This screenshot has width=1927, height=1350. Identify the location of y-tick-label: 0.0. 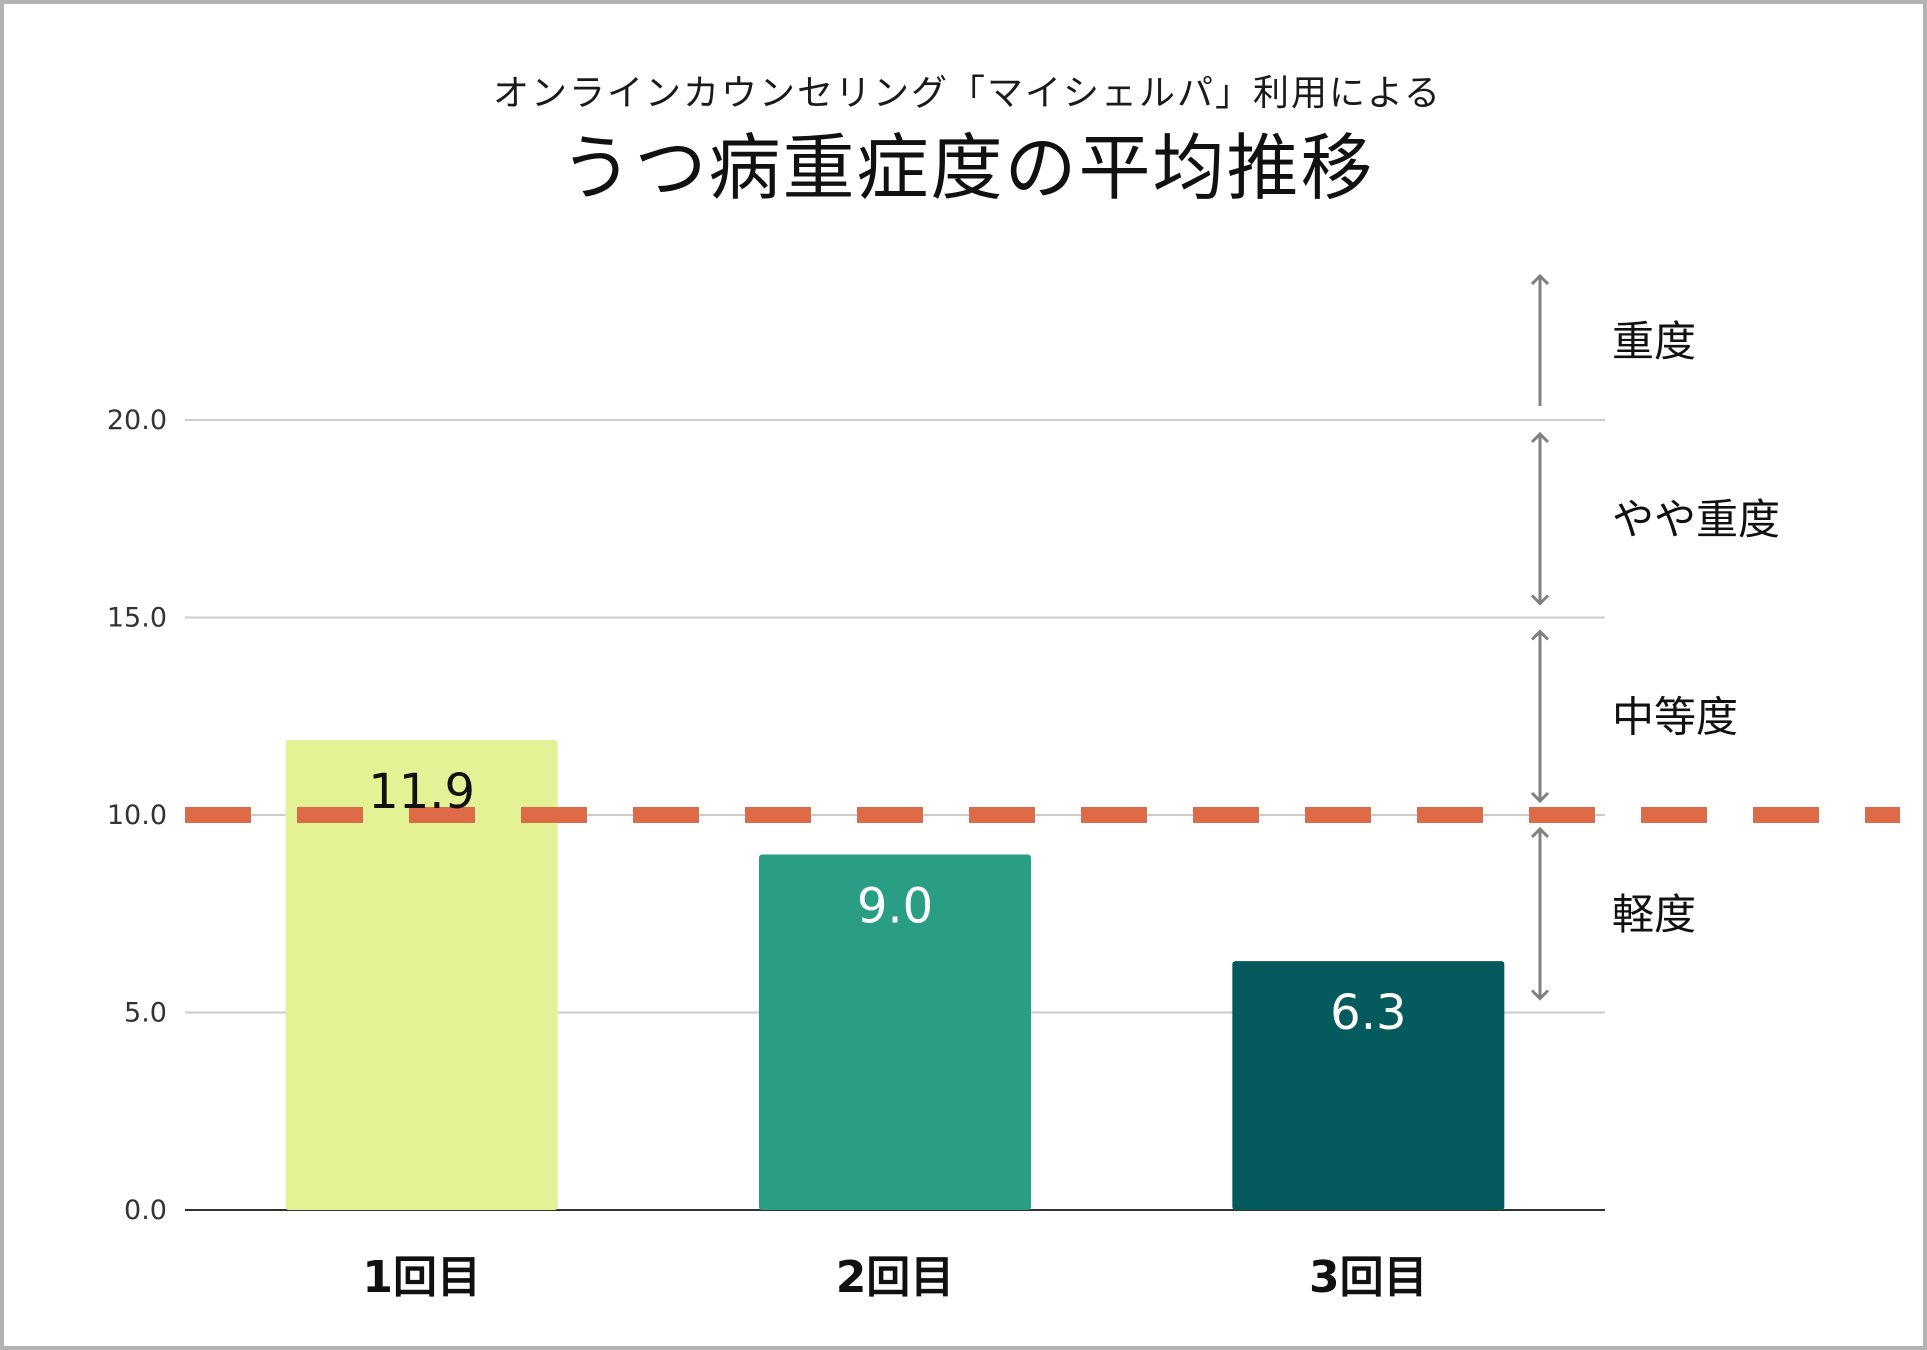
(145, 1210).